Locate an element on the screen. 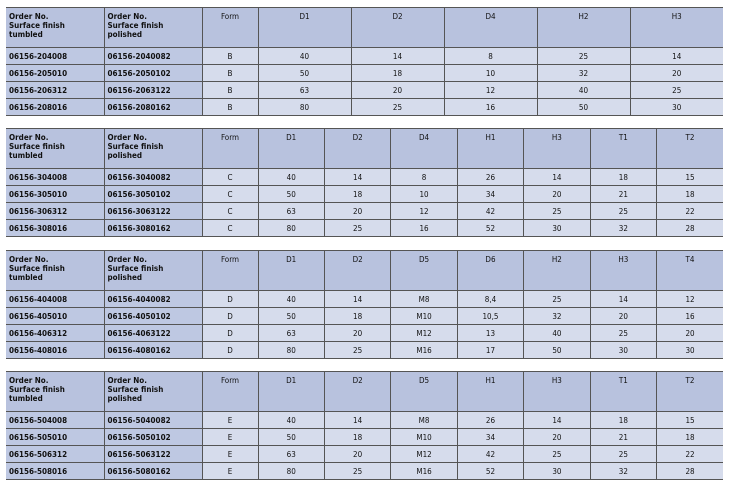  cell-d4: 10 is located at coordinates (424, 194).